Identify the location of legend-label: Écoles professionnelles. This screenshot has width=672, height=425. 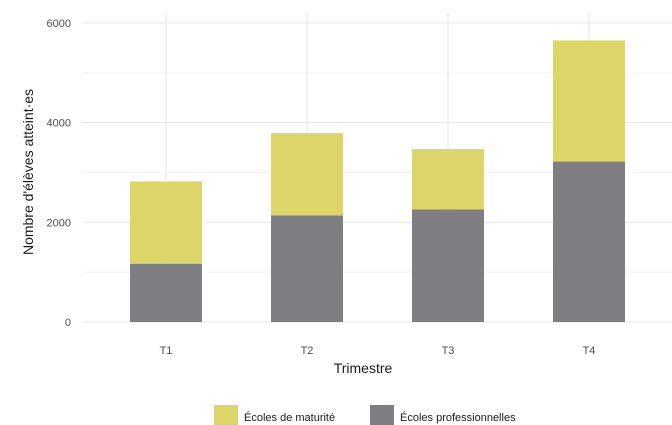
(458, 417).